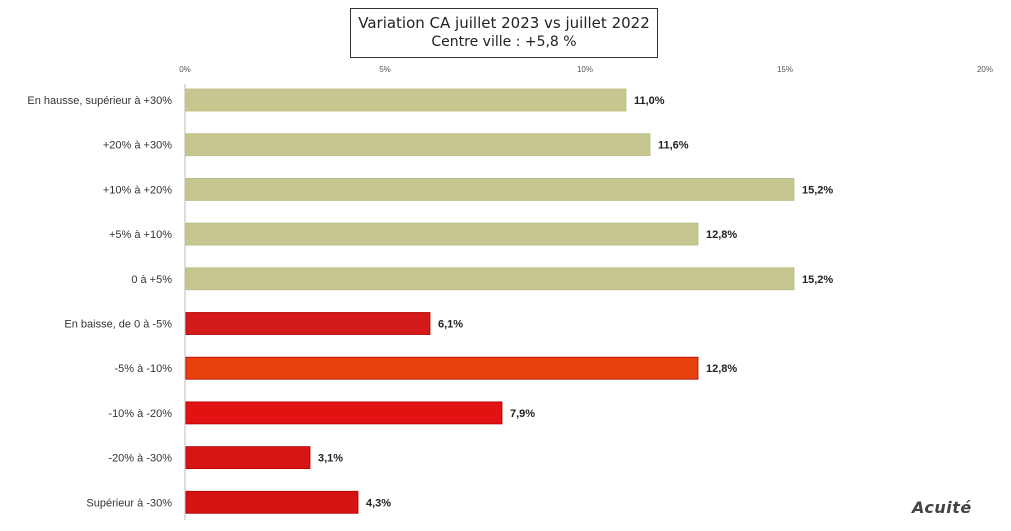  Describe the element at coordinates (985, 69) in the screenshot. I see `x-tick-label: 20%` at that location.